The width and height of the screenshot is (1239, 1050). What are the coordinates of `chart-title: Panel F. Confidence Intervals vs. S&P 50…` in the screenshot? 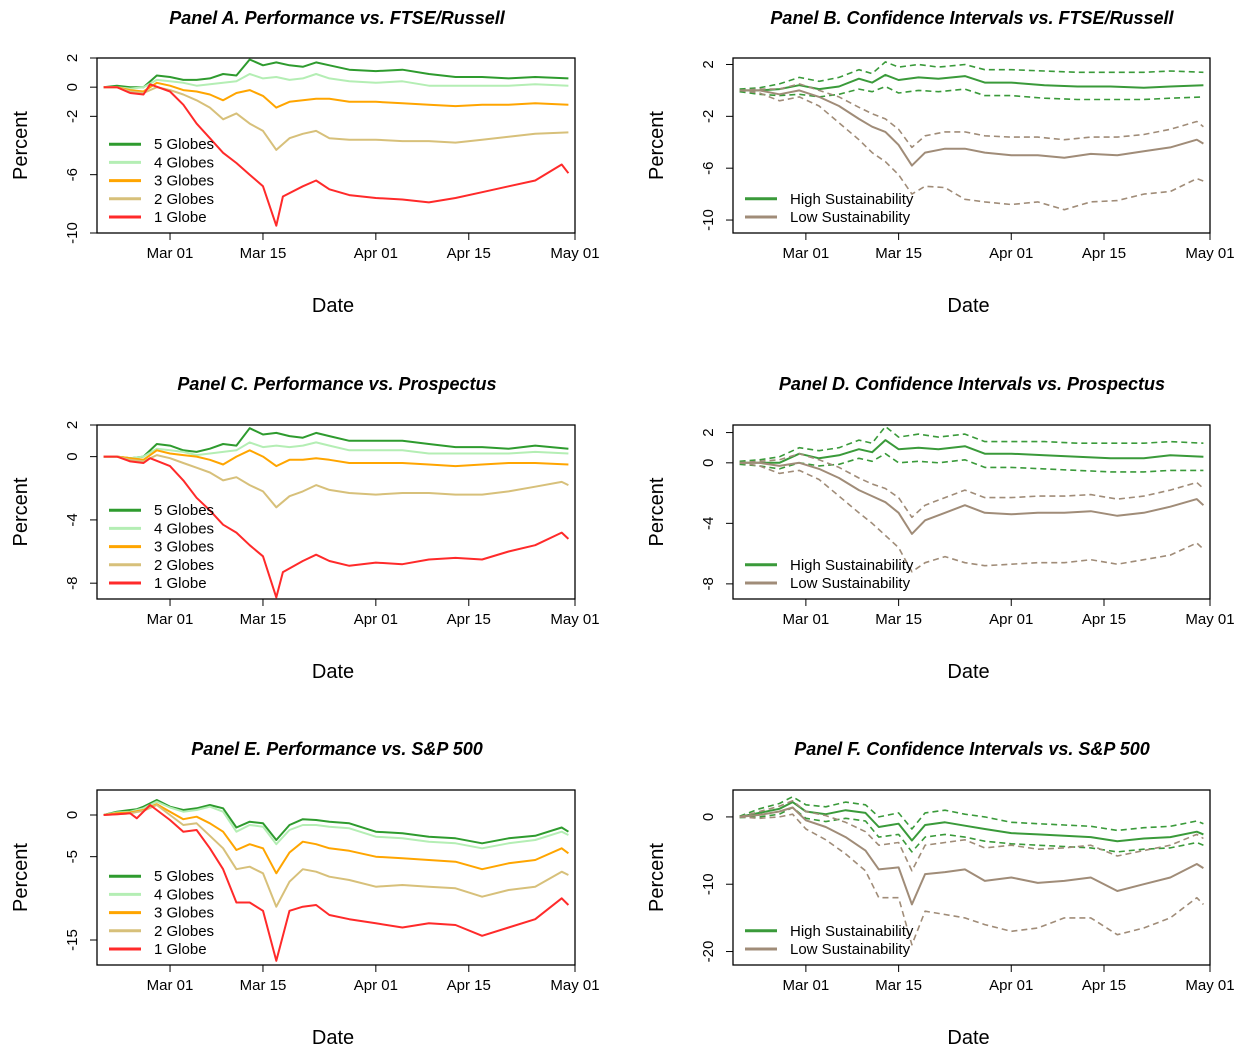 It's located at (971, 749).